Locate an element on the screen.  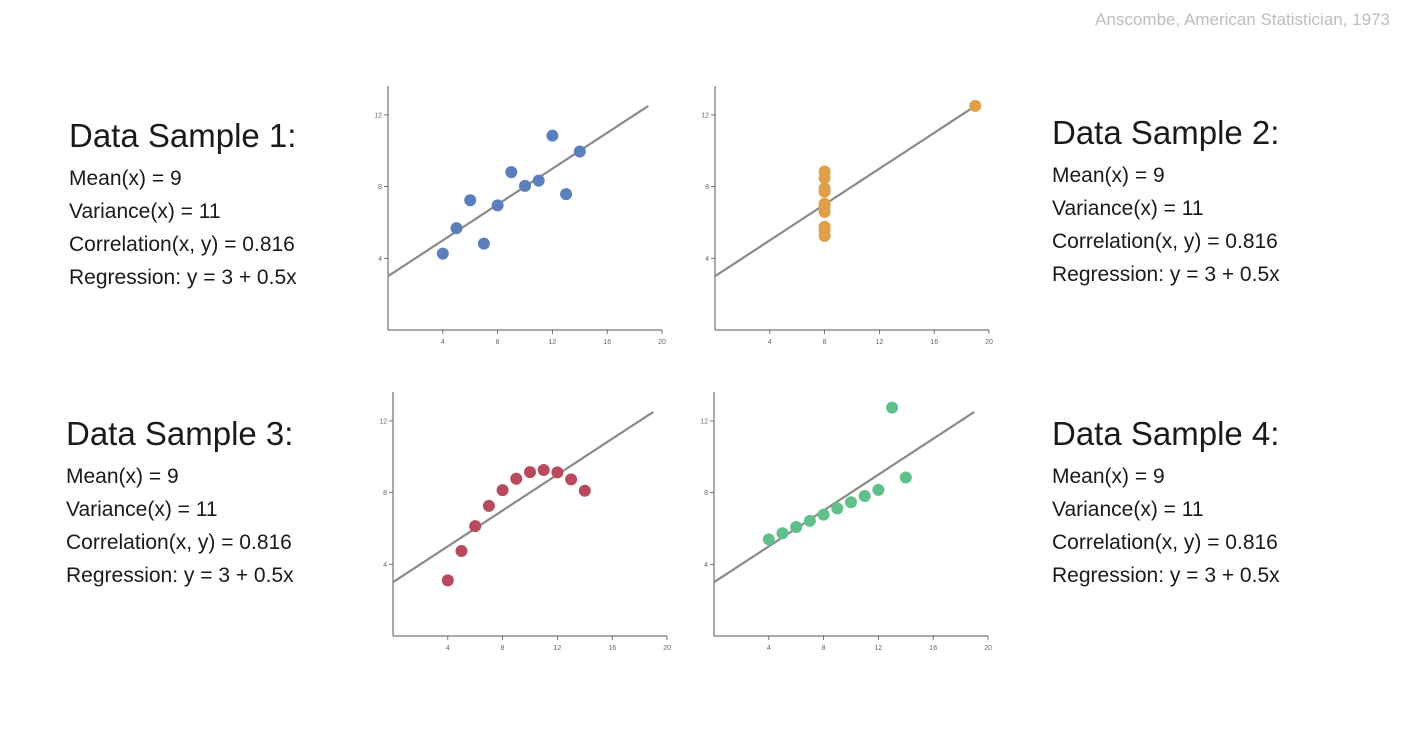
sample-title: Data Sample 2: is located at coordinates (1166, 132).